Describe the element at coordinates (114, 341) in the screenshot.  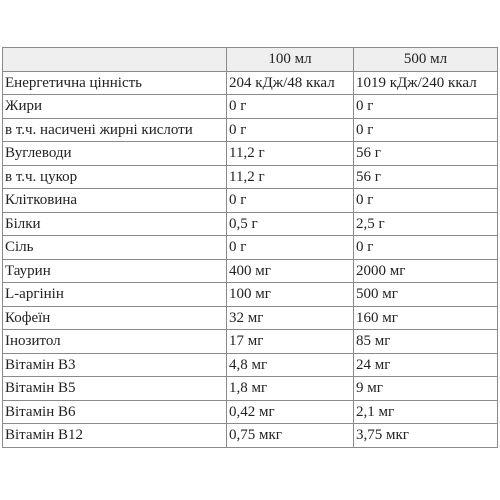
I see `row-label: Інозитол` at that location.